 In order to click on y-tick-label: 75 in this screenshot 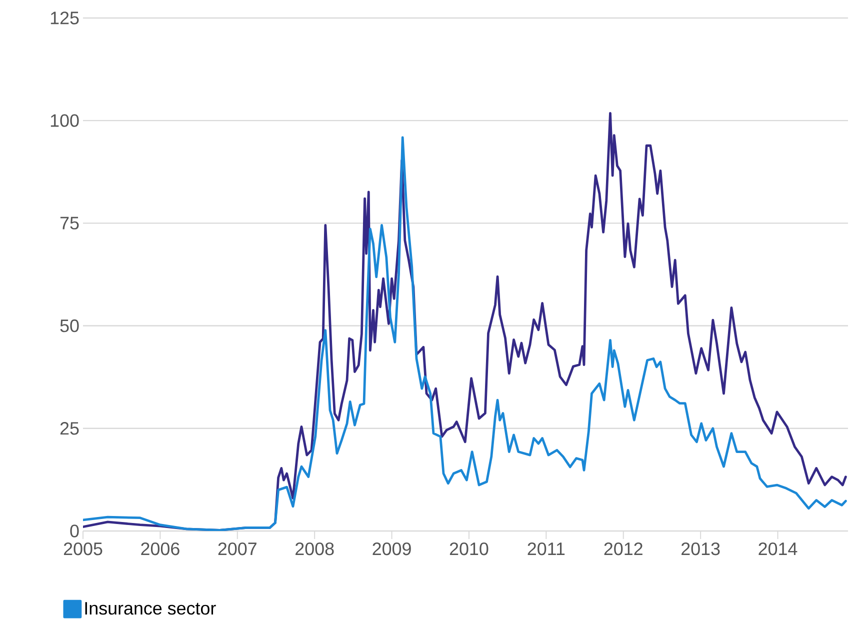, I will do `click(69, 223)`.